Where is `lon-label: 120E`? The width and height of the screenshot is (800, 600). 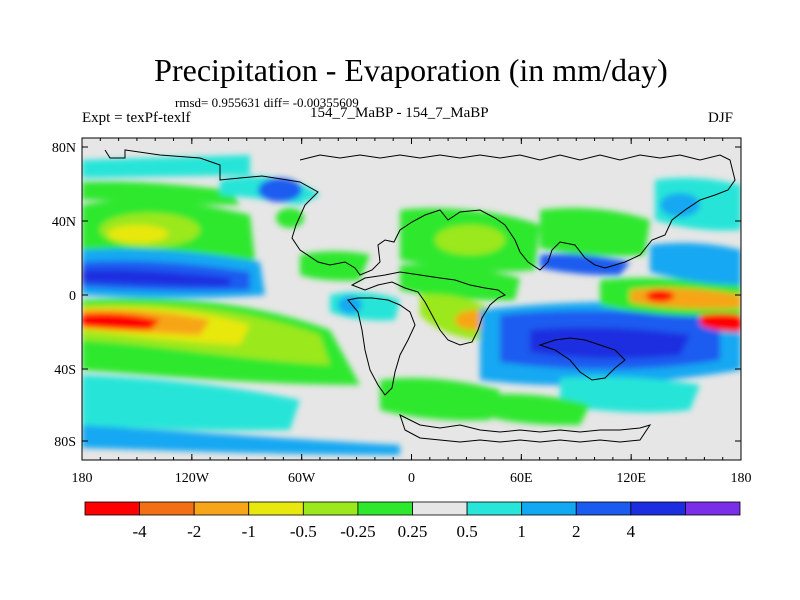
lon-label: 120E is located at coordinates (631, 478).